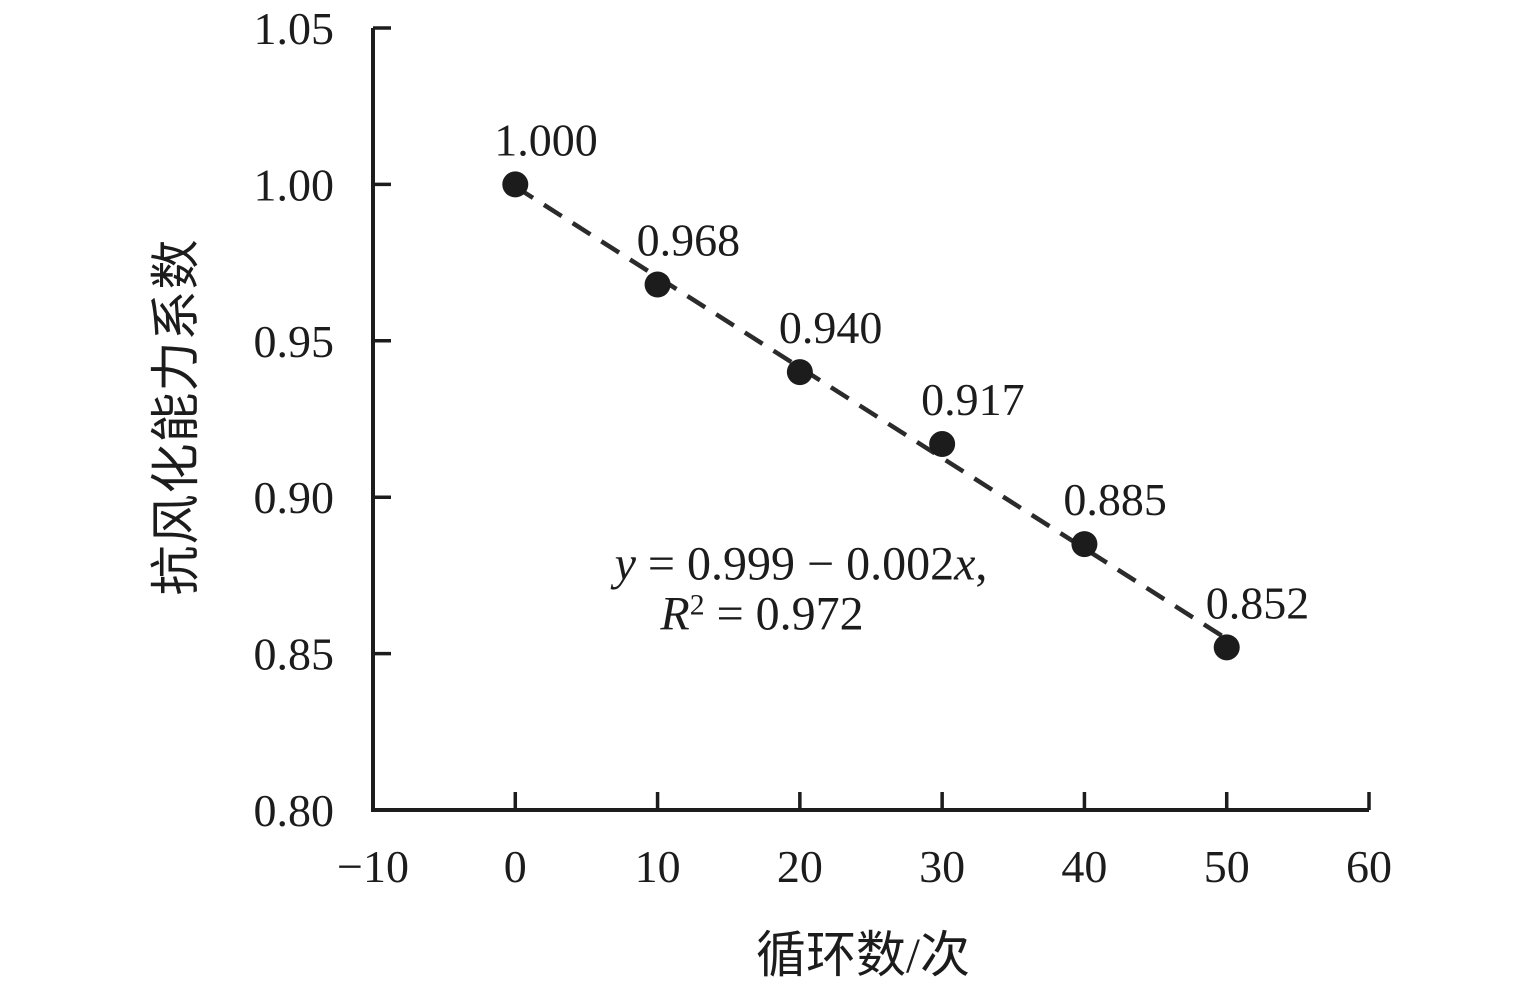 This screenshot has height=989, width=1535. What do you see at coordinates (689, 239) in the screenshot?
I see `data-point-label: 0.968` at bounding box center [689, 239].